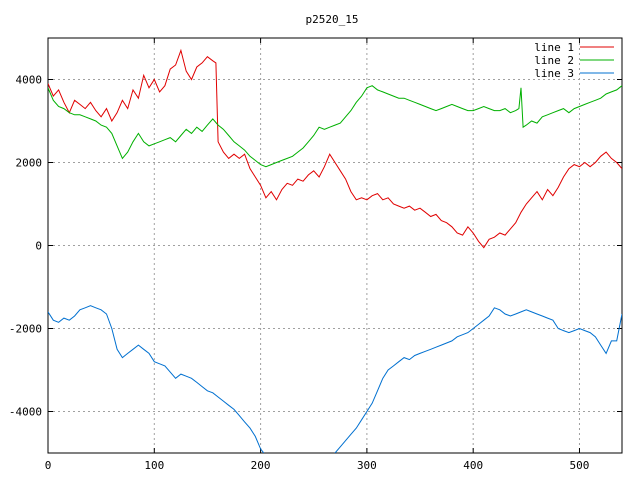 Image resolution: width=640 pixels, height=480 pixels. Describe the element at coordinates (156, 379) in the screenshot. I see `series-3-line` at that location.